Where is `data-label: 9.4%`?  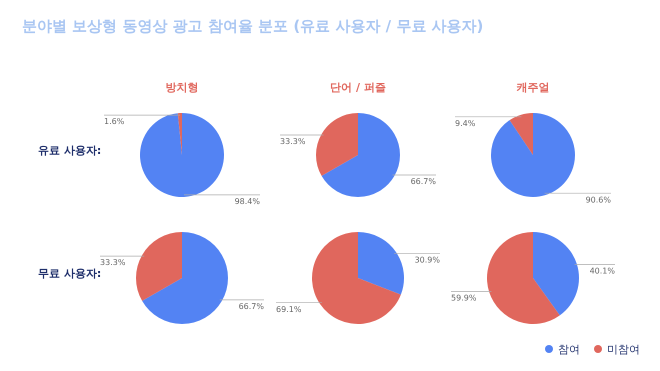
data-label: 9.4% is located at coordinates (465, 123).